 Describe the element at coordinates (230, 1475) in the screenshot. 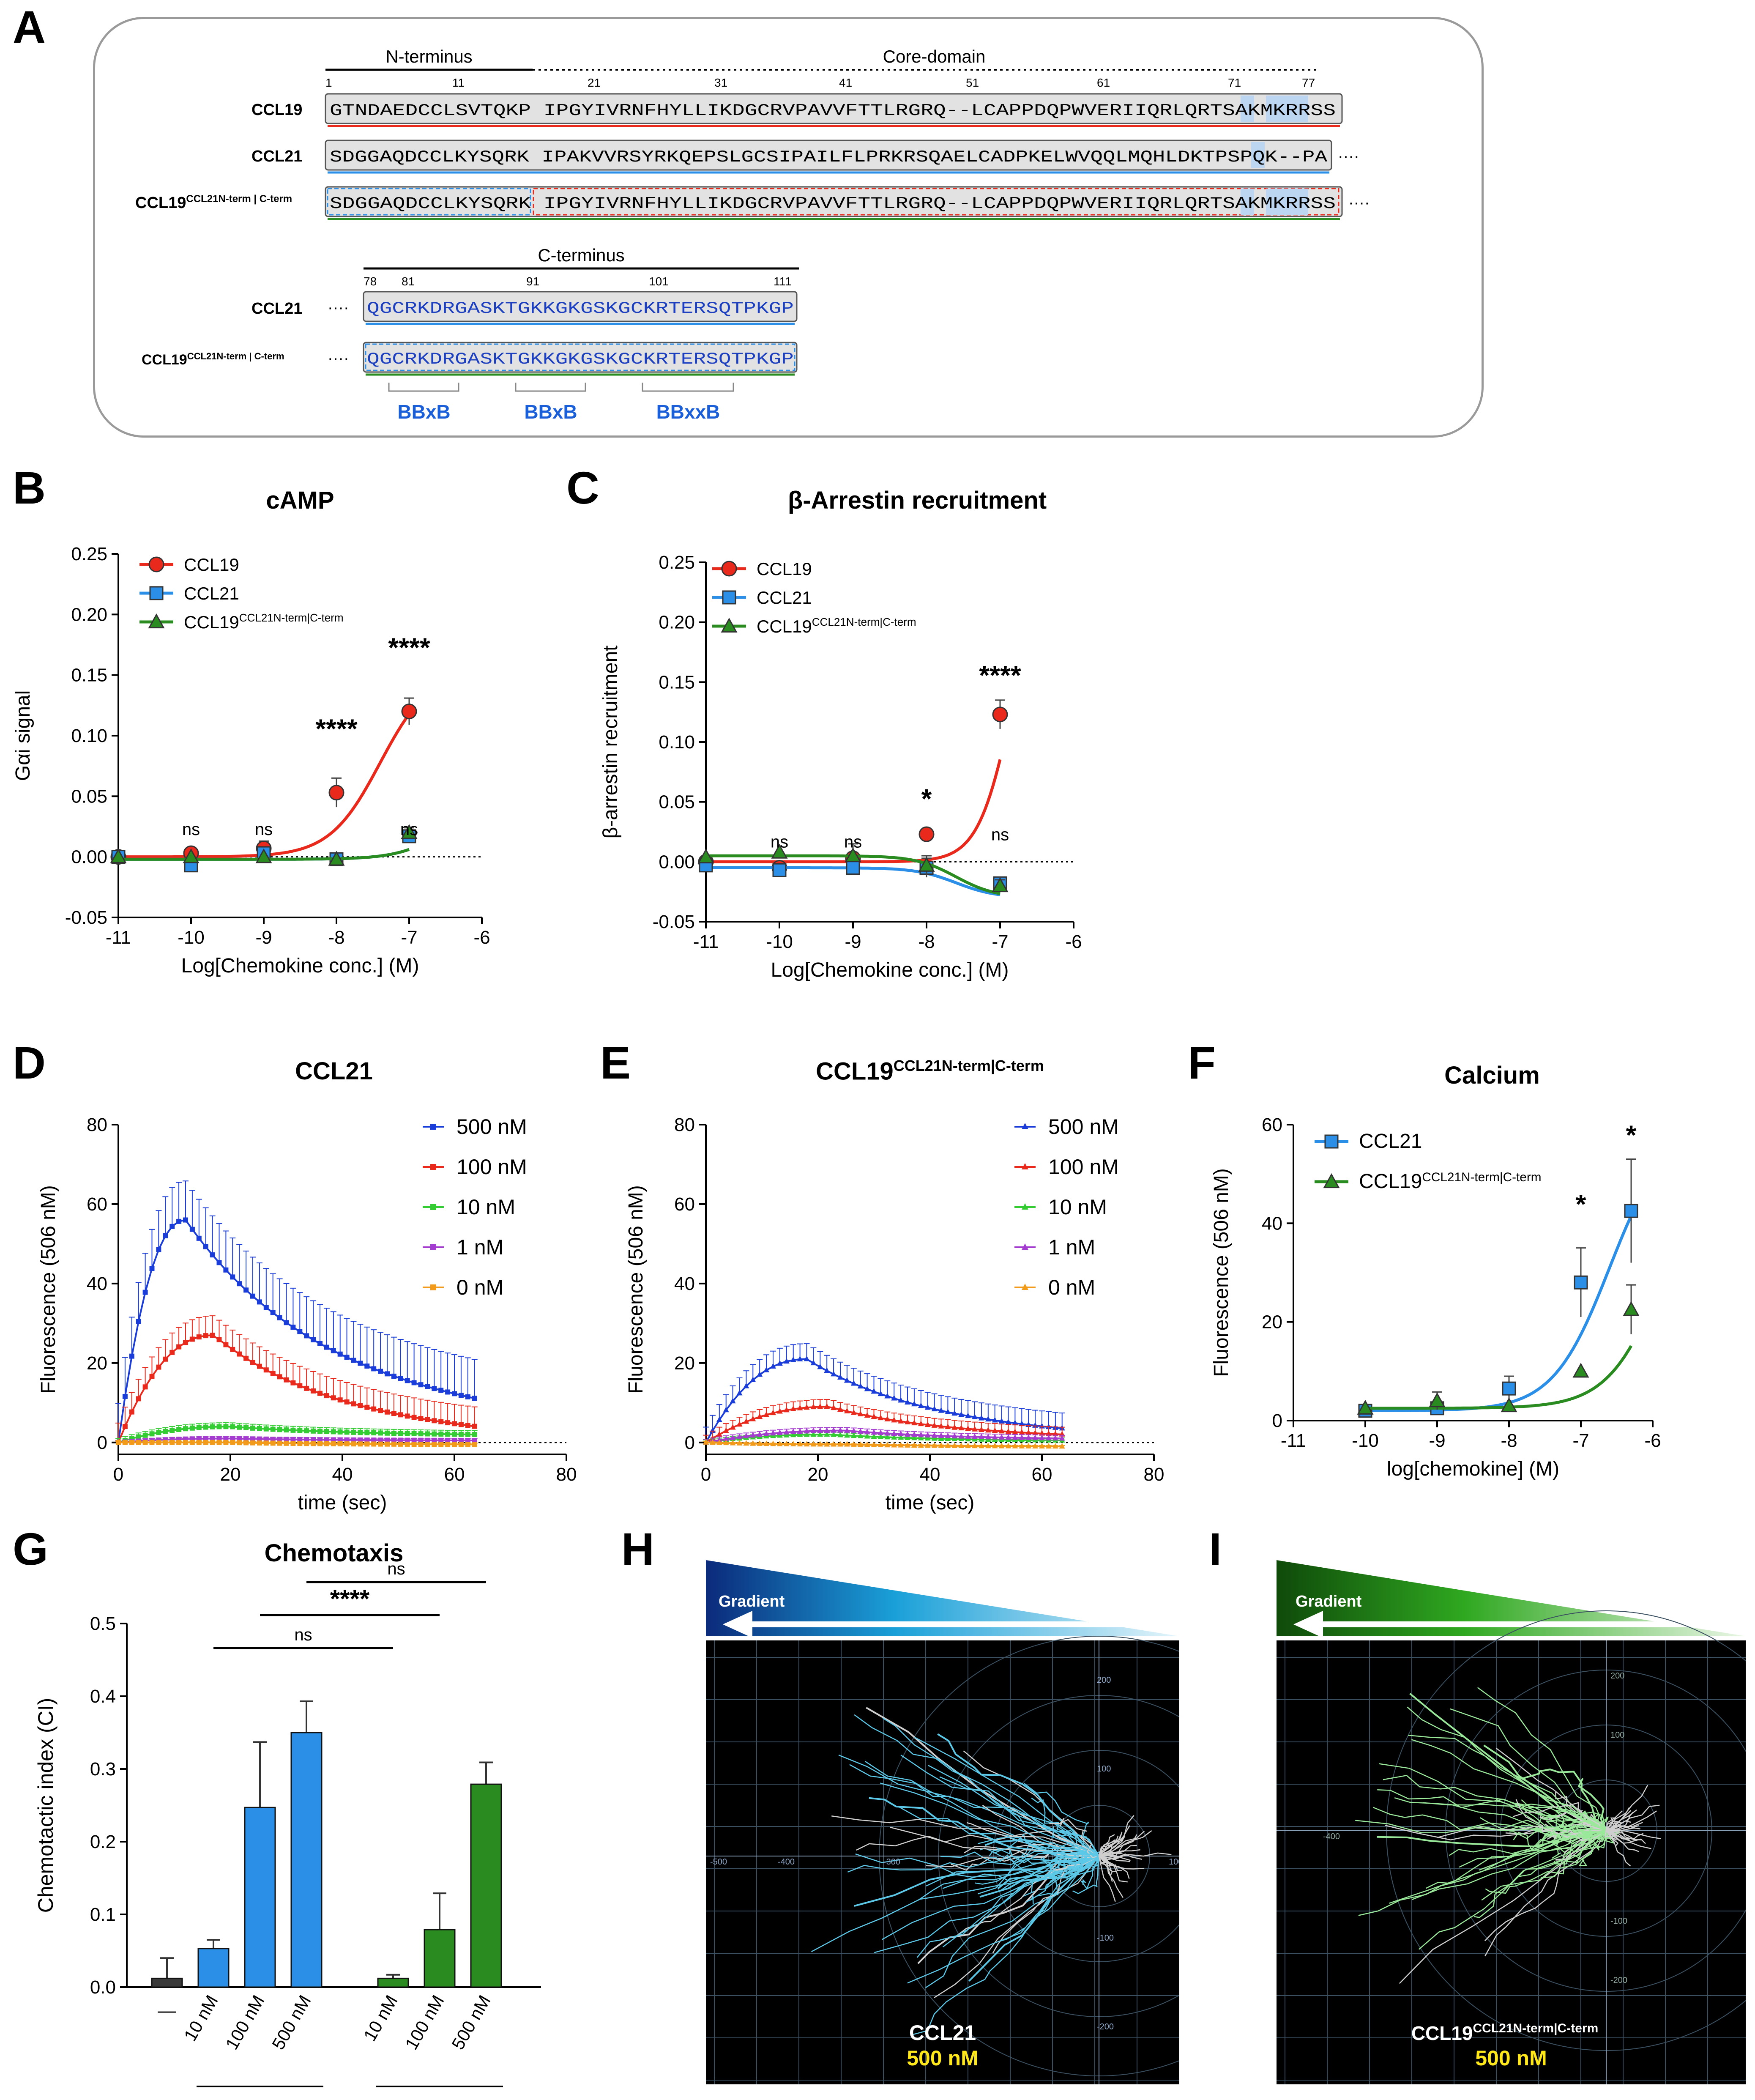

I see `x-tick-label: 20` at that location.